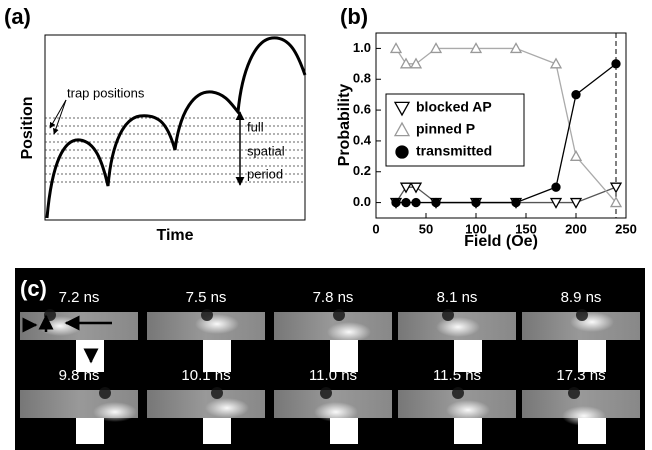 Image resolution: width=652 pixels, height=450 pixels. I want to click on y-axis-title: Position, so click(27, 127).